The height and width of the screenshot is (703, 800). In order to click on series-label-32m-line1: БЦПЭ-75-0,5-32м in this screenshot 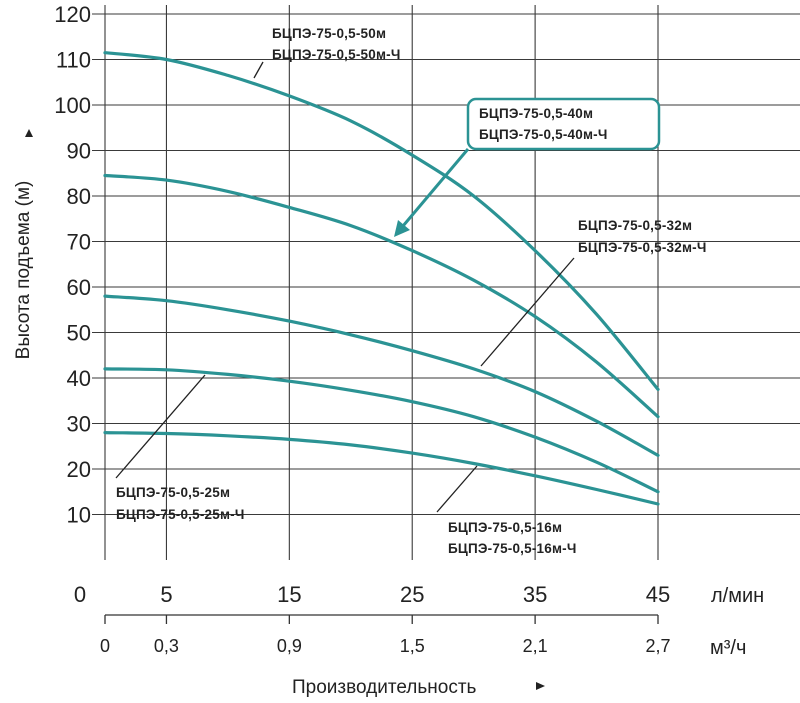, I will do `click(635, 225)`.